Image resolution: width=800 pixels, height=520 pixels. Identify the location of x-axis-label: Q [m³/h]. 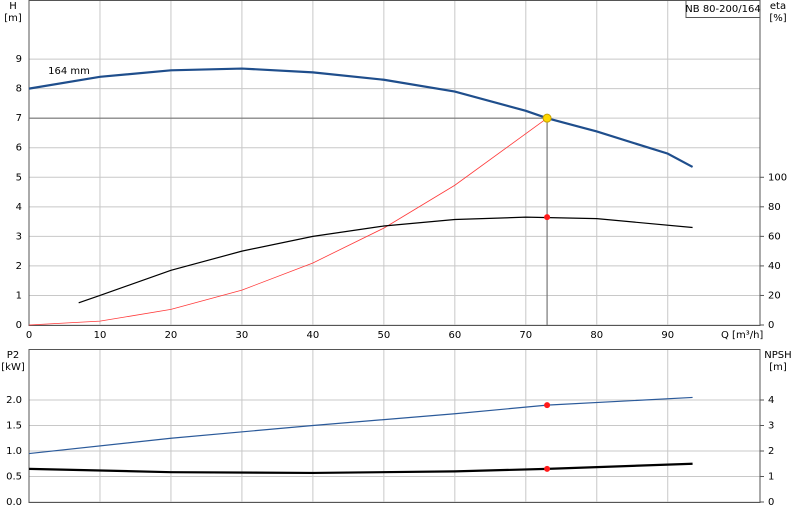
(742, 335).